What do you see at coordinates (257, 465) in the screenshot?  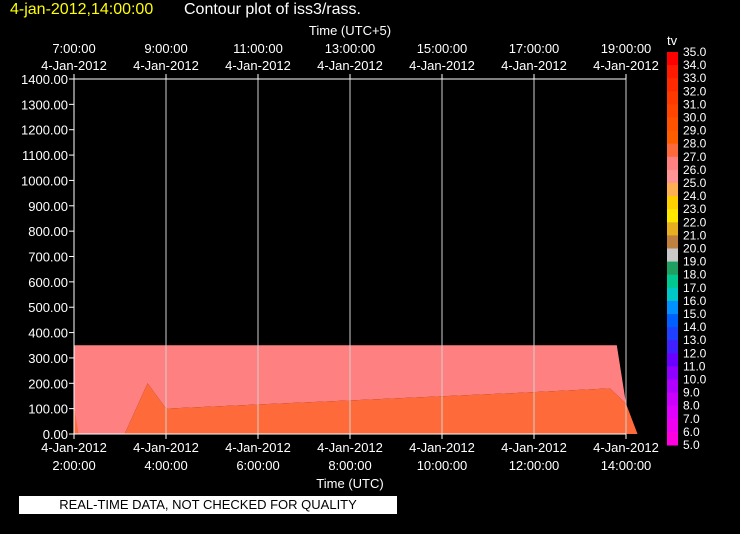 I see `x-tick-time-label: 6:00:00` at bounding box center [257, 465].